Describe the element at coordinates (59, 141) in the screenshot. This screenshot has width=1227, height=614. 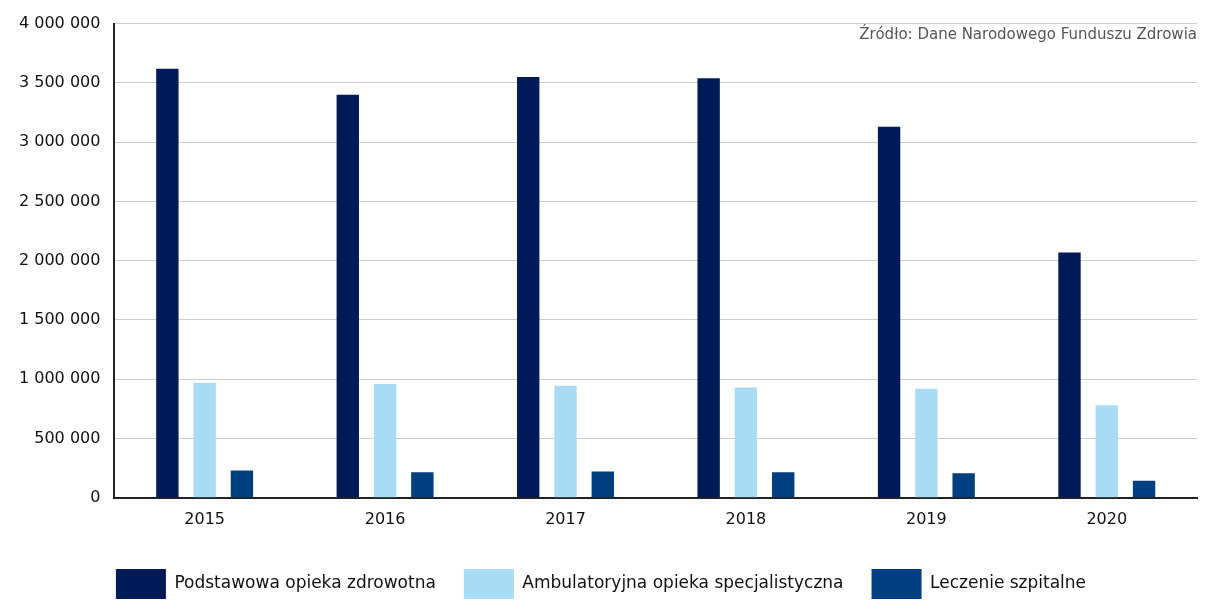
I see `y-tick-label: 3 000 000` at that location.